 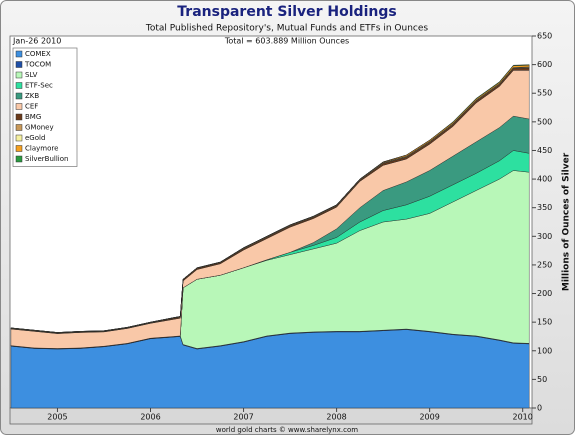 What do you see at coordinates (544, 121) in the screenshot?
I see `y-tick-label: 500` at bounding box center [544, 121].